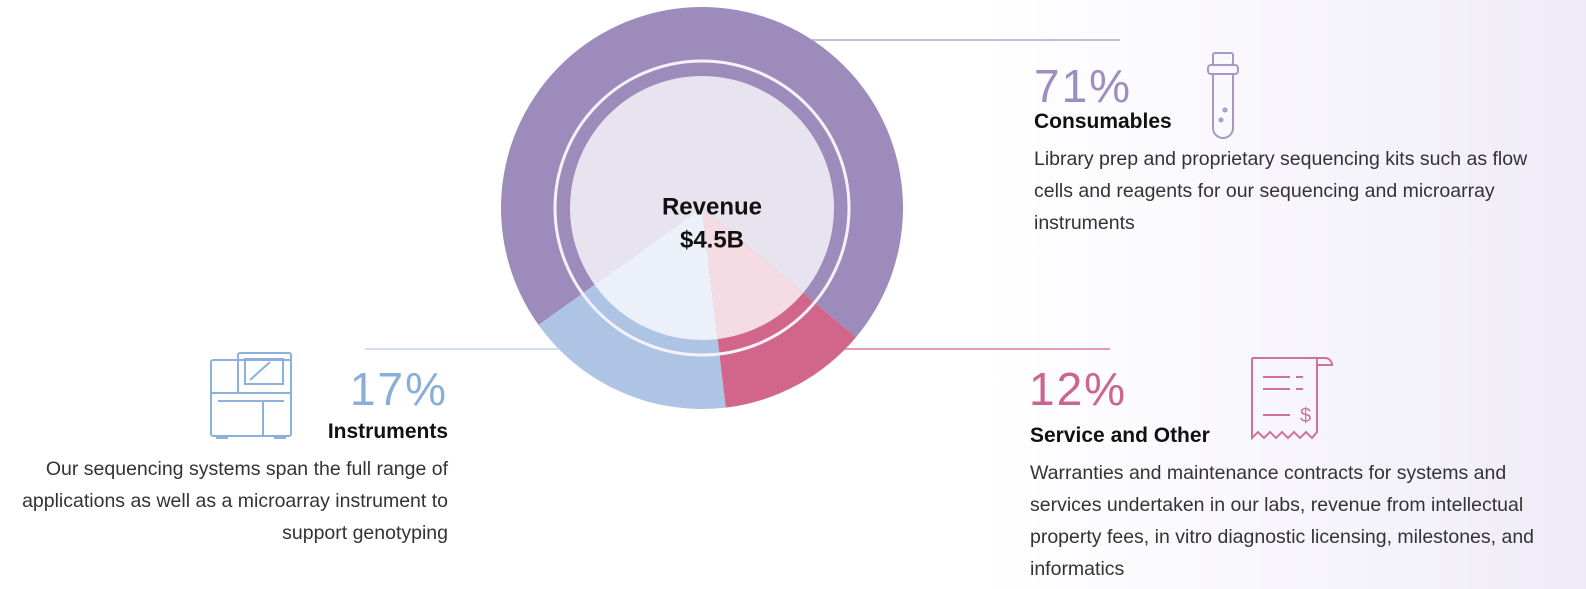 This screenshot has width=1586, height=589. Describe the element at coordinates (712, 206) in the screenshot. I see `center-title: Revenue` at that location.